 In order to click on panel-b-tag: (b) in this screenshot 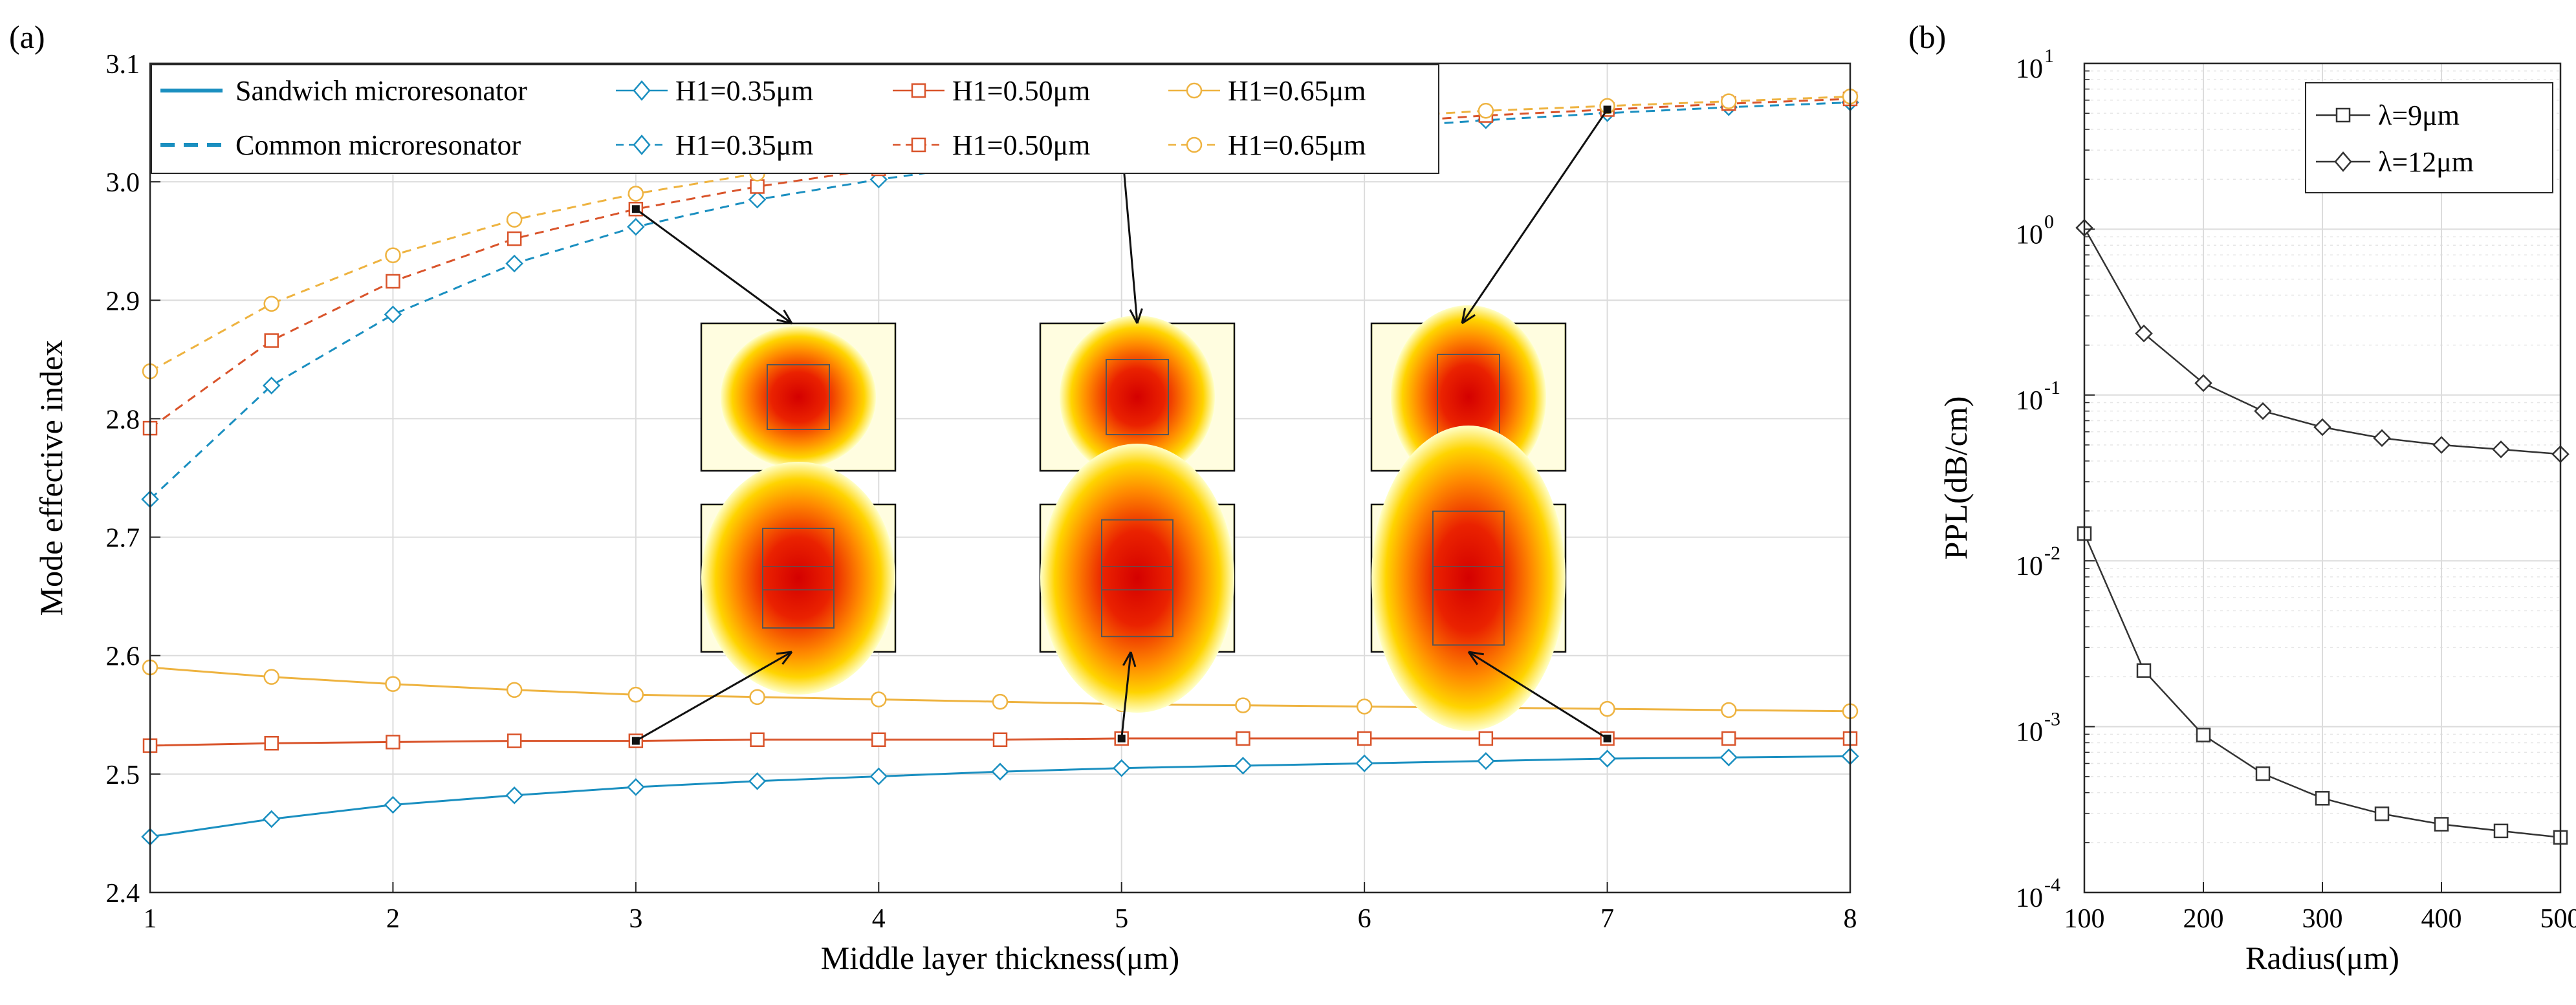, I will do `click(1927, 37)`.